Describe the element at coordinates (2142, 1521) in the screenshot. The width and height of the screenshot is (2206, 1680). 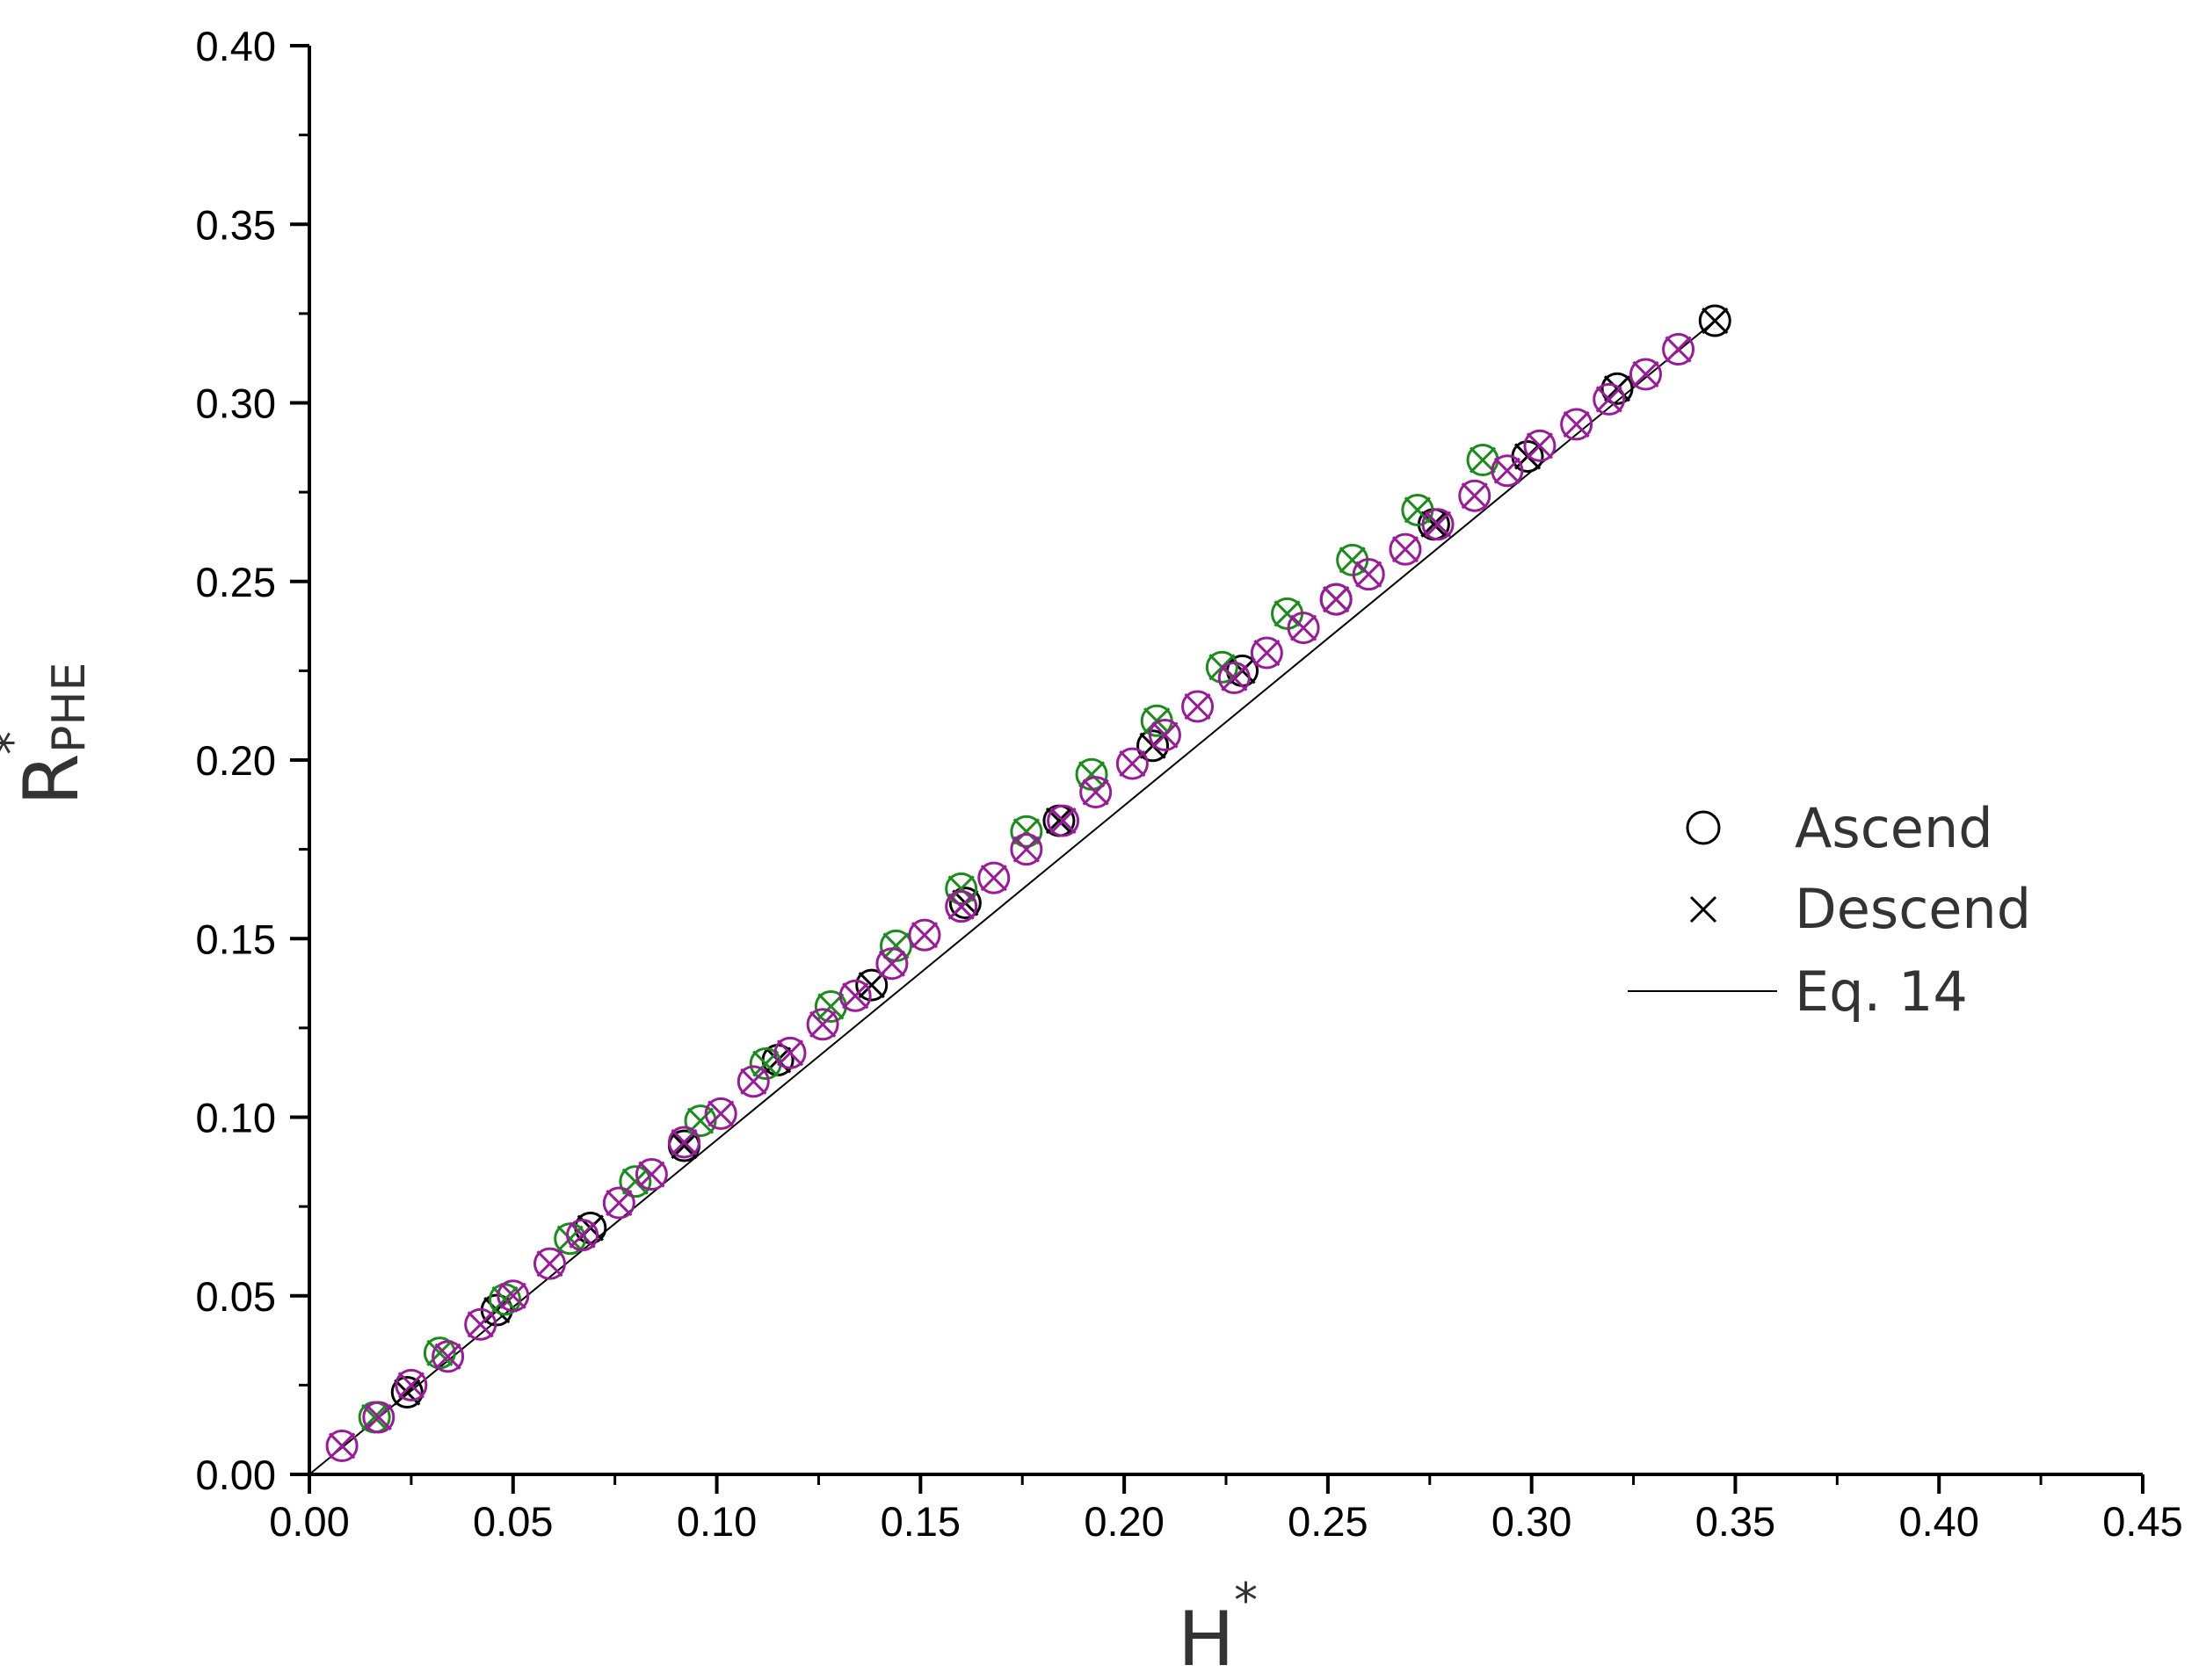
I see `x-tick-label: 0.45` at that location.